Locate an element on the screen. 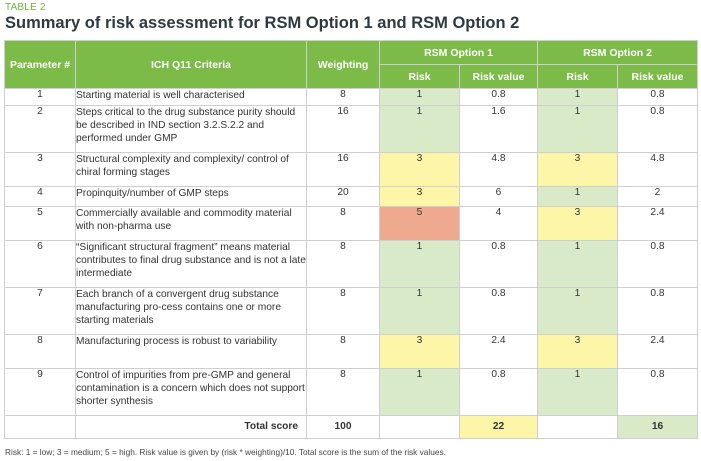  total-option2-risk is located at coordinates (577, 427).